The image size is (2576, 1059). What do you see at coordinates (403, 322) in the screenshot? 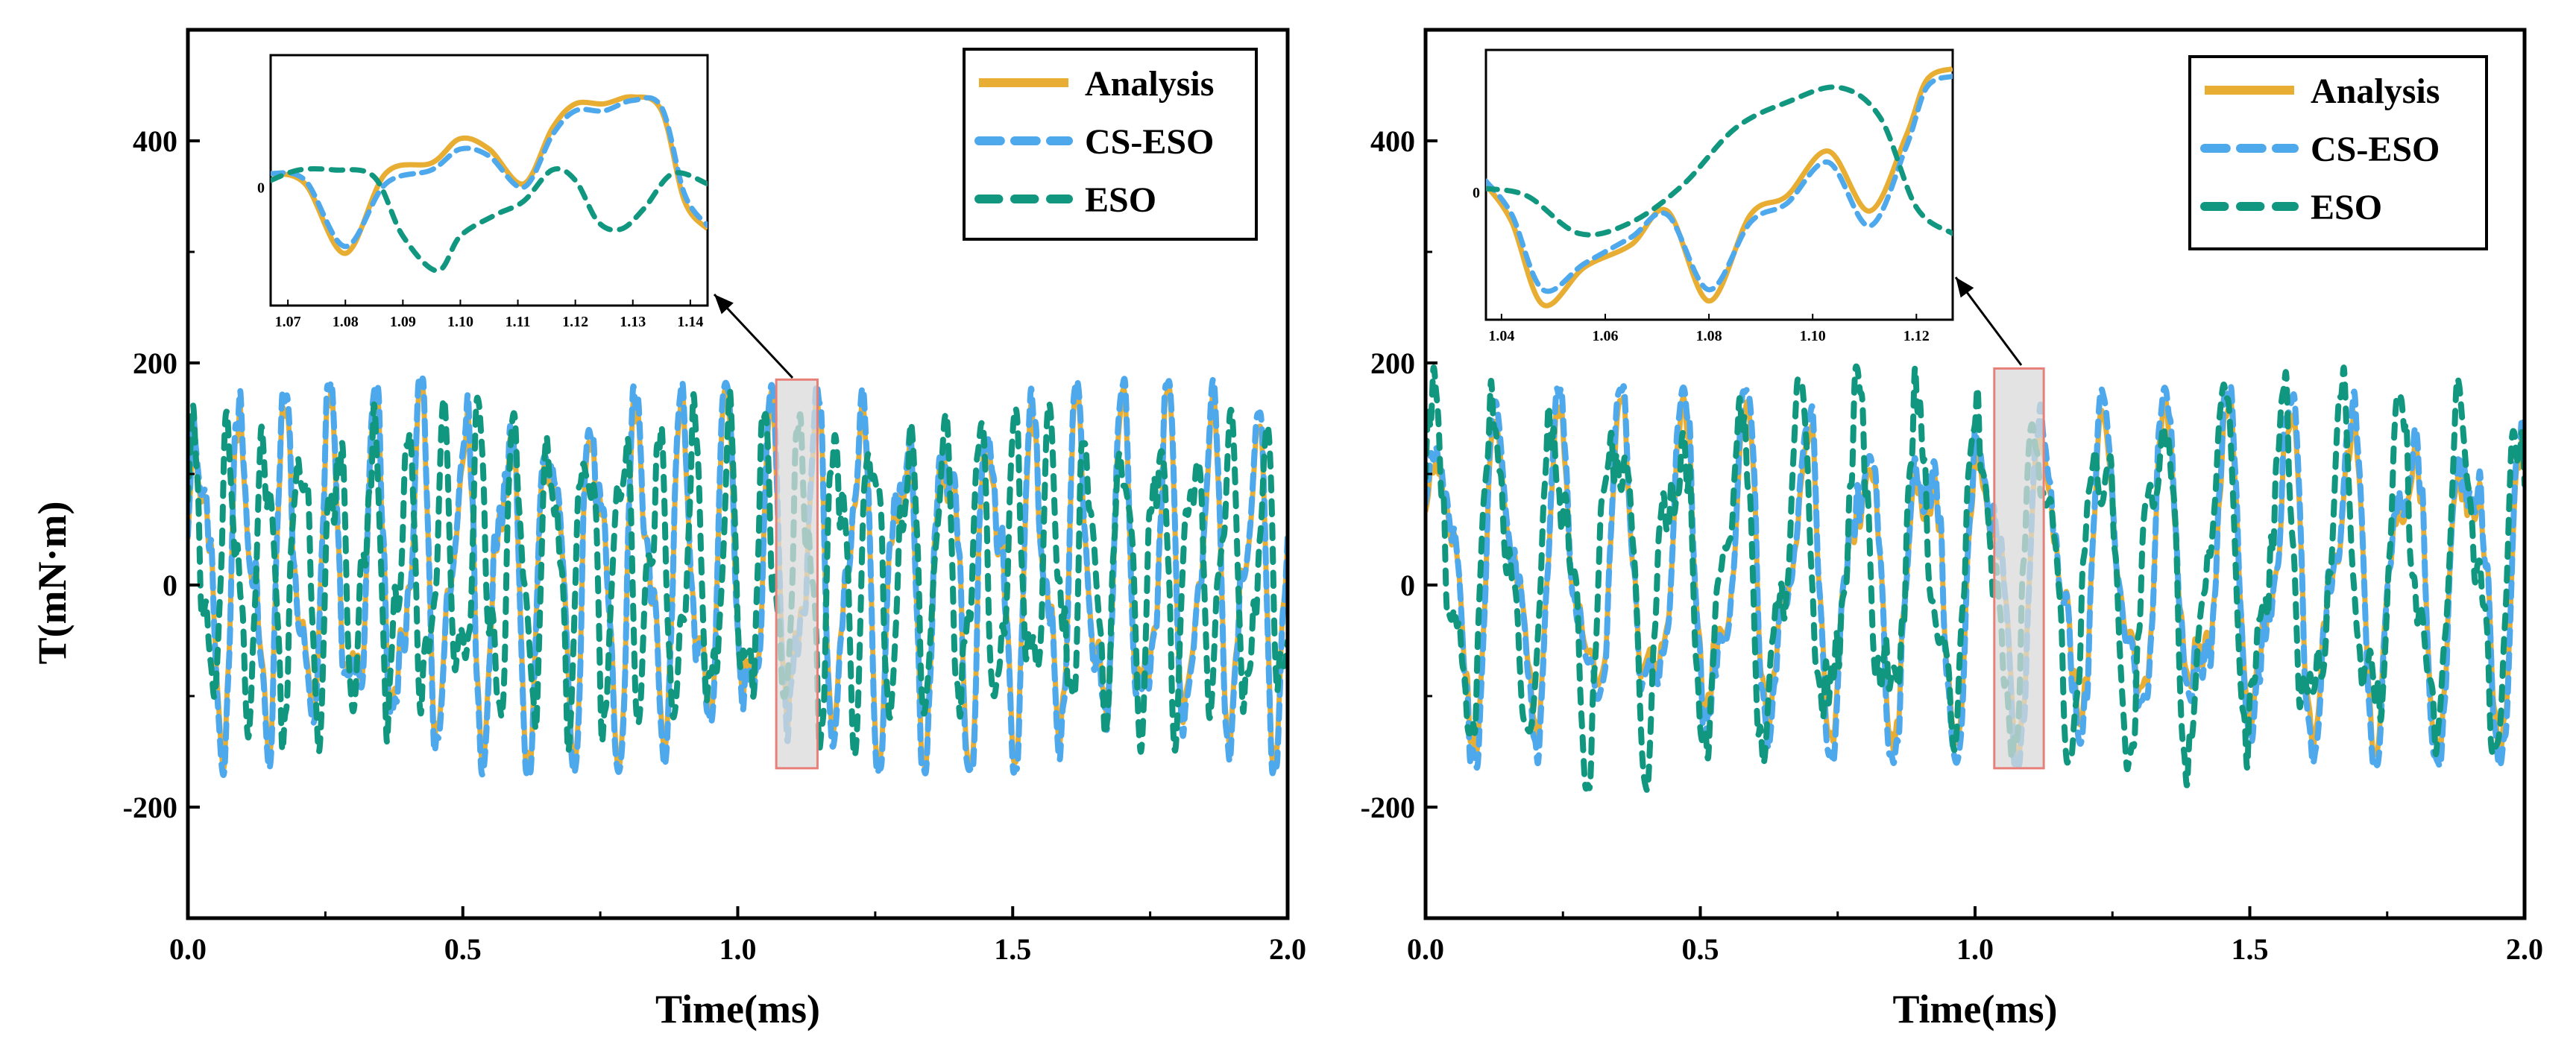
I see `inset-x-tick-label: 1.09` at bounding box center [403, 322].